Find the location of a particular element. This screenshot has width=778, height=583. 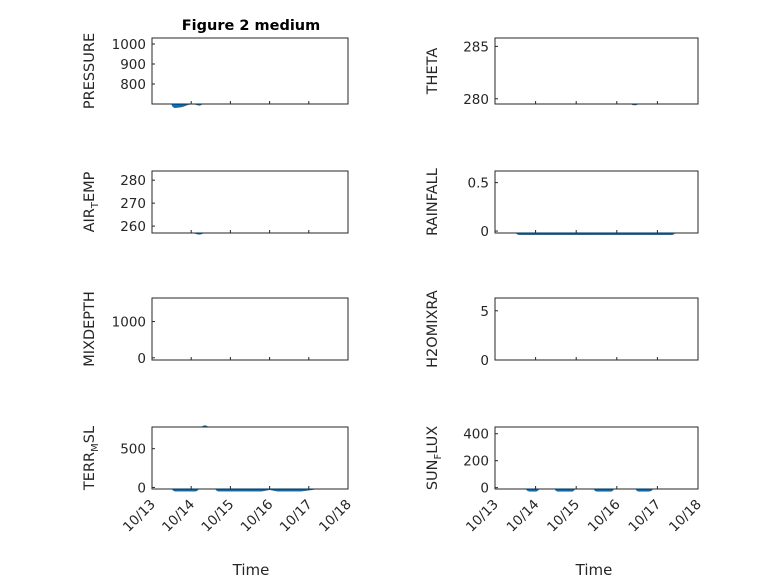

subplot-5: 0 1000 MIXDEPTH is located at coordinates (215, 329).